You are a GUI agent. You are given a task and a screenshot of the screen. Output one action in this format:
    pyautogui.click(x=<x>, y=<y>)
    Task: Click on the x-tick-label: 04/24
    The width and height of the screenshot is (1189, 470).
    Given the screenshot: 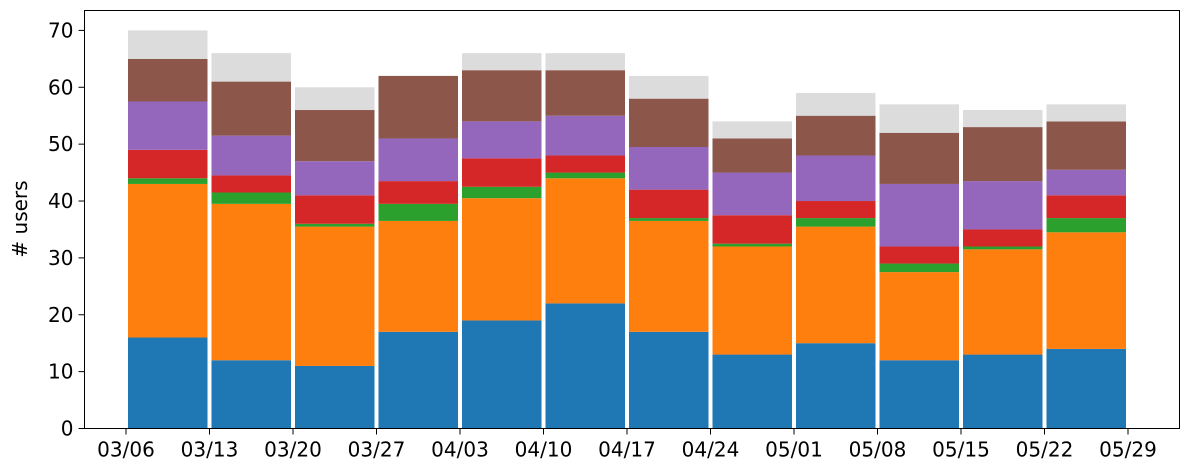 What is the action you would take?
    pyautogui.click(x=711, y=450)
    